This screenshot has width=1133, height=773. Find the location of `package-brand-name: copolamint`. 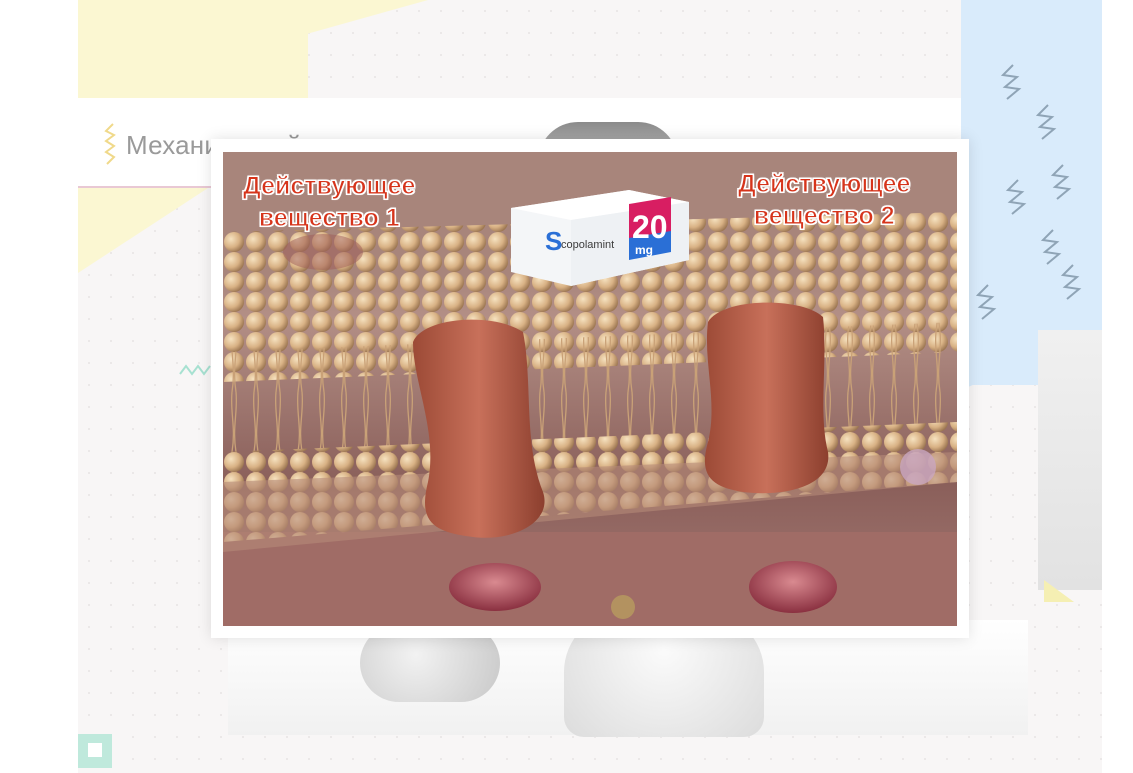

package-brand-name: copolamint is located at coordinates (587, 245).